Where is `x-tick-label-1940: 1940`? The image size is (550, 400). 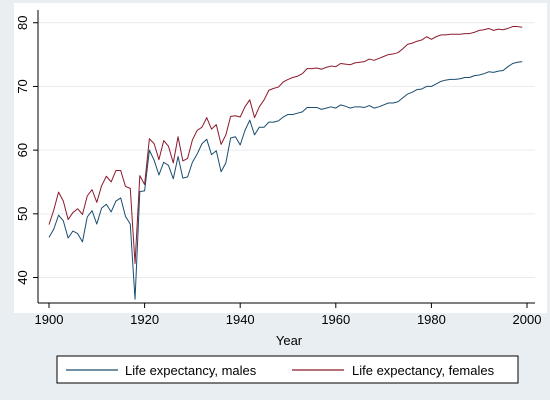
x-tick-label-1940: 1940 is located at coordinates (240, 319).